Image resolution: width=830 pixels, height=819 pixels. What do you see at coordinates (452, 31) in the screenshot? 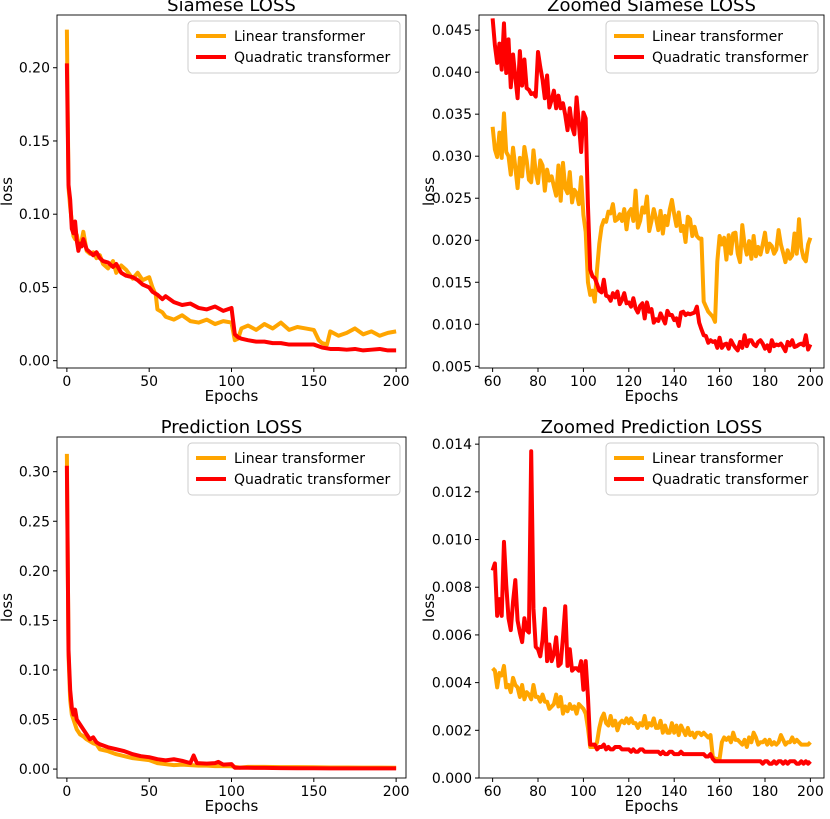
I see `y-tick-label: 0.045` at bounding box center [452, 31].